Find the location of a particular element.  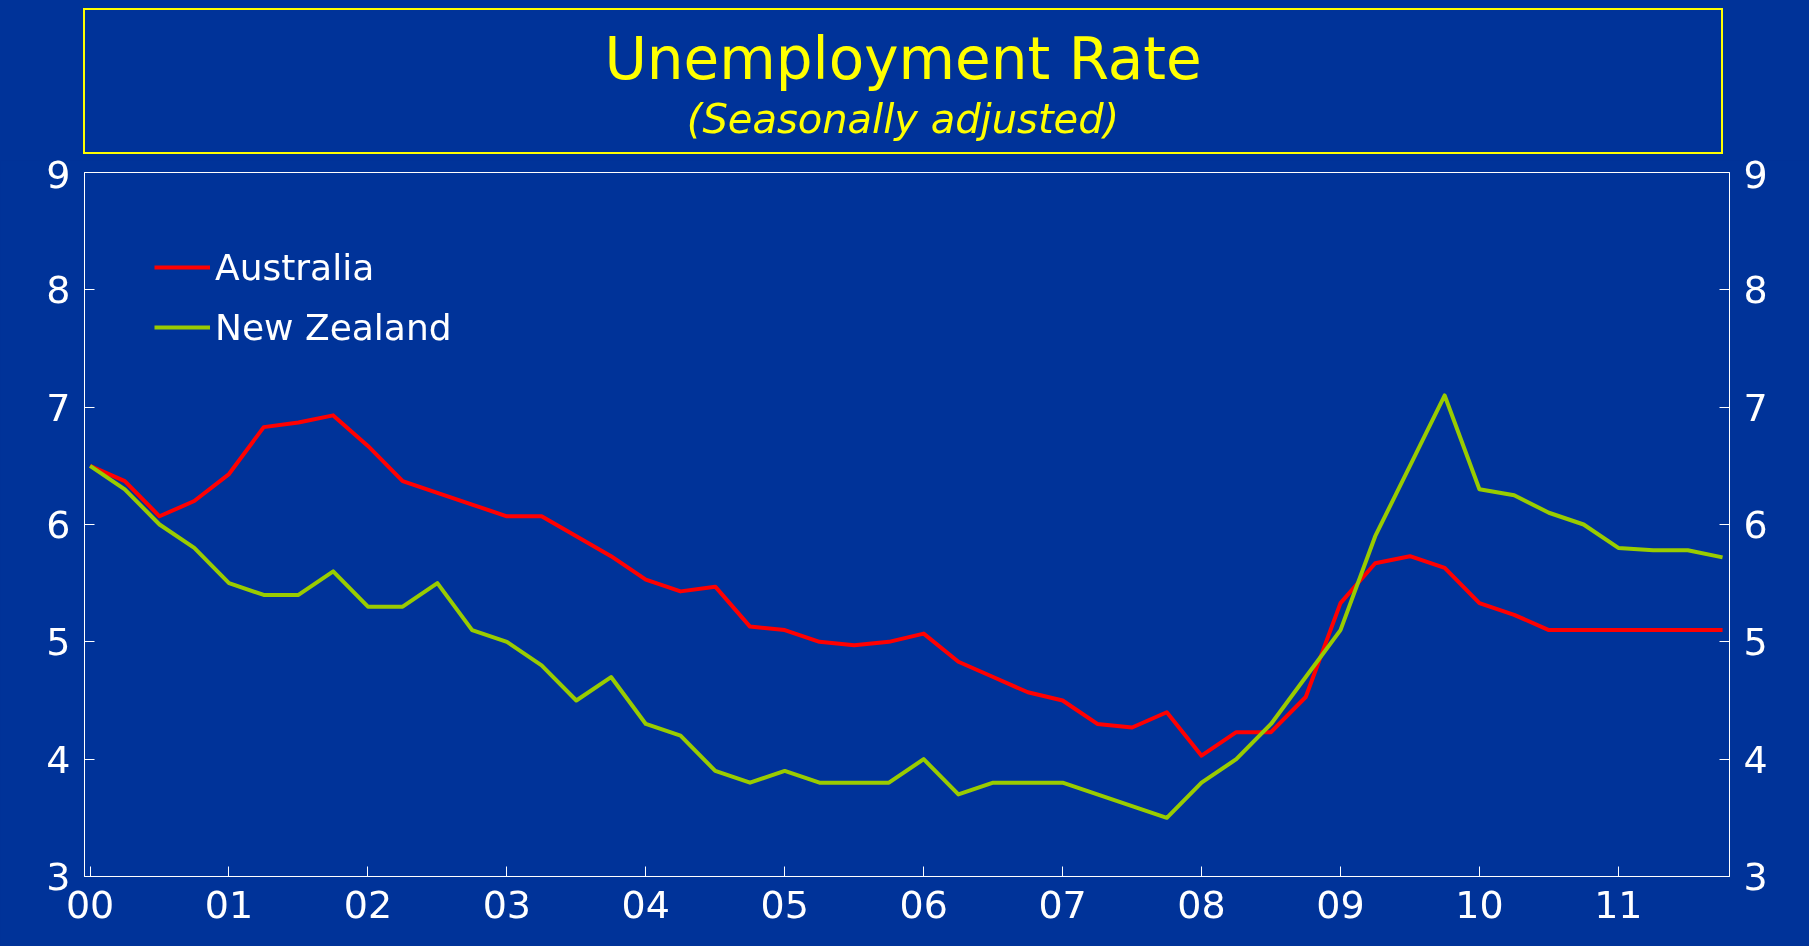

y2-tick-label: 6 is located at coordinates (1755, 525).